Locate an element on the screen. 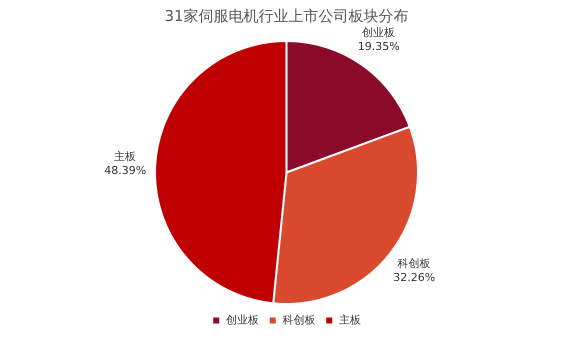 The width and height of the screenshot is (573, 338). slice-label: 创业板 is located at coordinates (379, 32).